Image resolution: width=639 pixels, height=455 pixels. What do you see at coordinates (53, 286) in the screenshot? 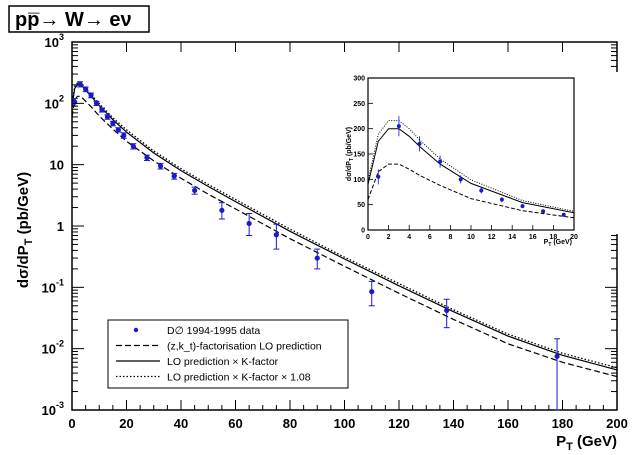
I see `y-tick-label: 10⁻¹` at bounding box center [53, 286].